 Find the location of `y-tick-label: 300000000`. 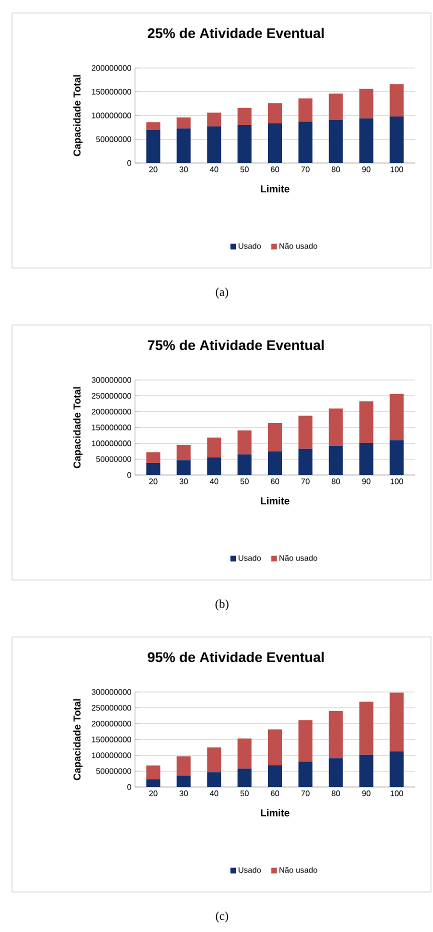

y-tick-label: 300000000 is located at coordinates (112, 692).